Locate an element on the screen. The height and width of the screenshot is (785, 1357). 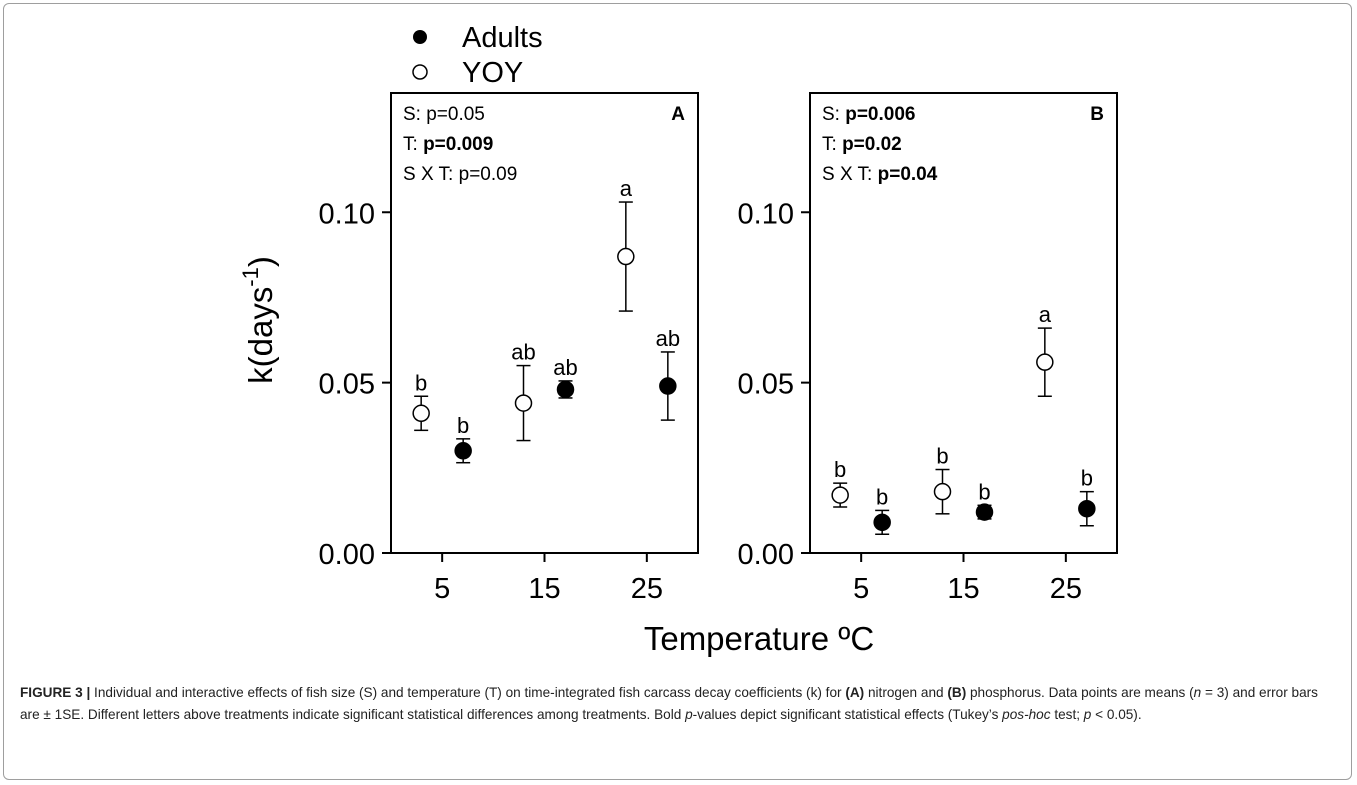
legend-marker-adults is located at coordinates (420, 37).